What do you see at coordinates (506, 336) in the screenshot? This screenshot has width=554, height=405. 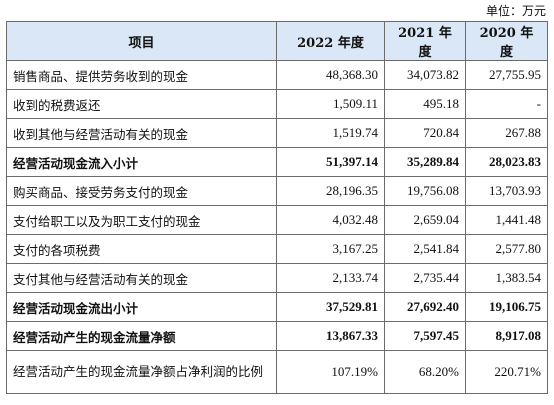 I see `value-2020: 8,917.08` at bounding box center [506, 336].